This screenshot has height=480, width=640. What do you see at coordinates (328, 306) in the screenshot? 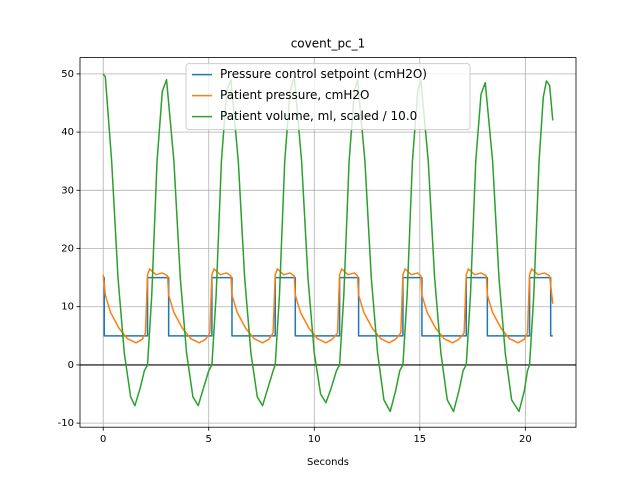
I see `series-line` at bounding box center [328, 306].